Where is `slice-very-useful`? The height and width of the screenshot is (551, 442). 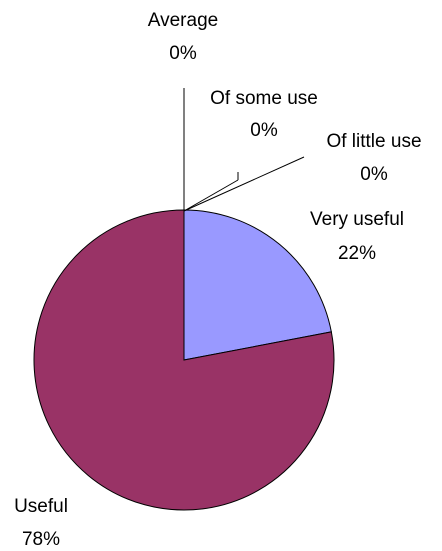
slice-very-useful is located at coordinates (257, 285).